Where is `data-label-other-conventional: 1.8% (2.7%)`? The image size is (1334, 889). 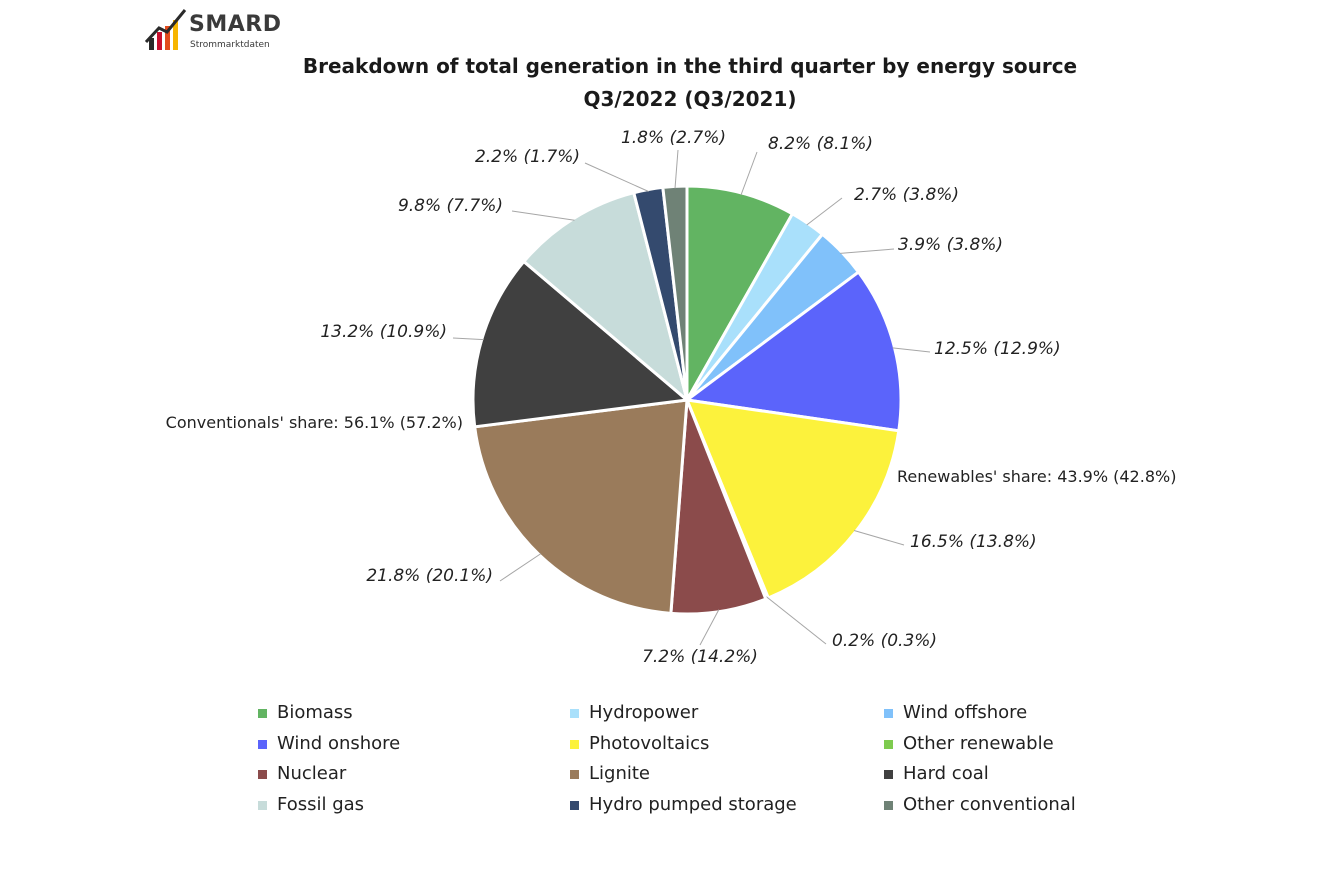 data-label-other-conventional: 1.8% (2.7%) is located at coordinates (673, 138).